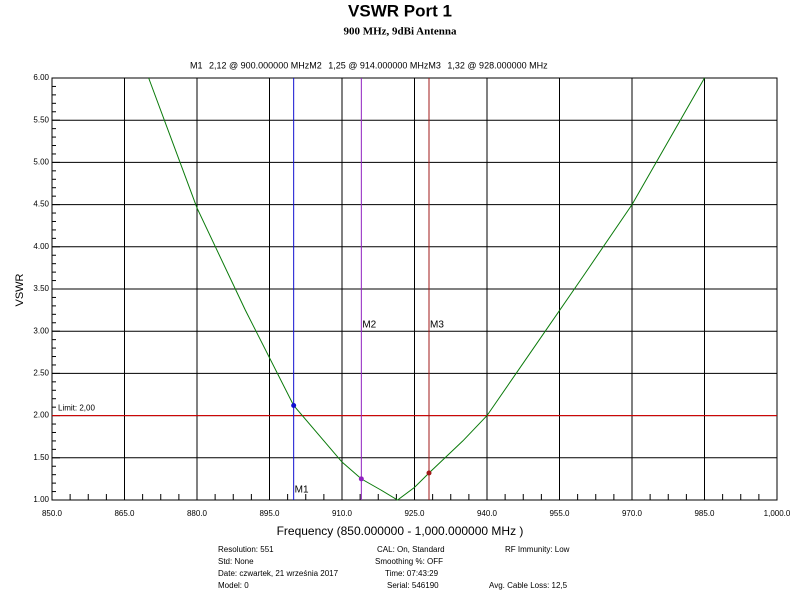  Describe the element at coordinates (41, 457) in the screenshot. I see `y-tick-label: 1.50` at that location.